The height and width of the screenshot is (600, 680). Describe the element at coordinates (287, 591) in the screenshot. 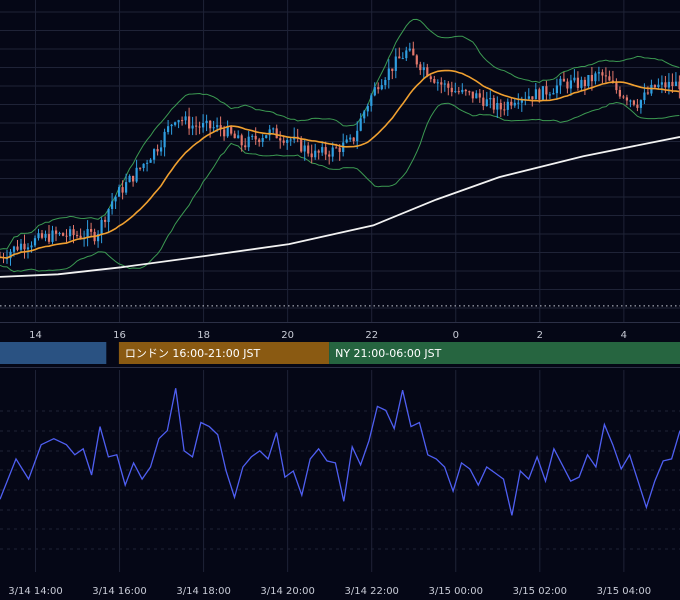

I see `oscillator-x-tick-label: 3/14 20:00` at that location.